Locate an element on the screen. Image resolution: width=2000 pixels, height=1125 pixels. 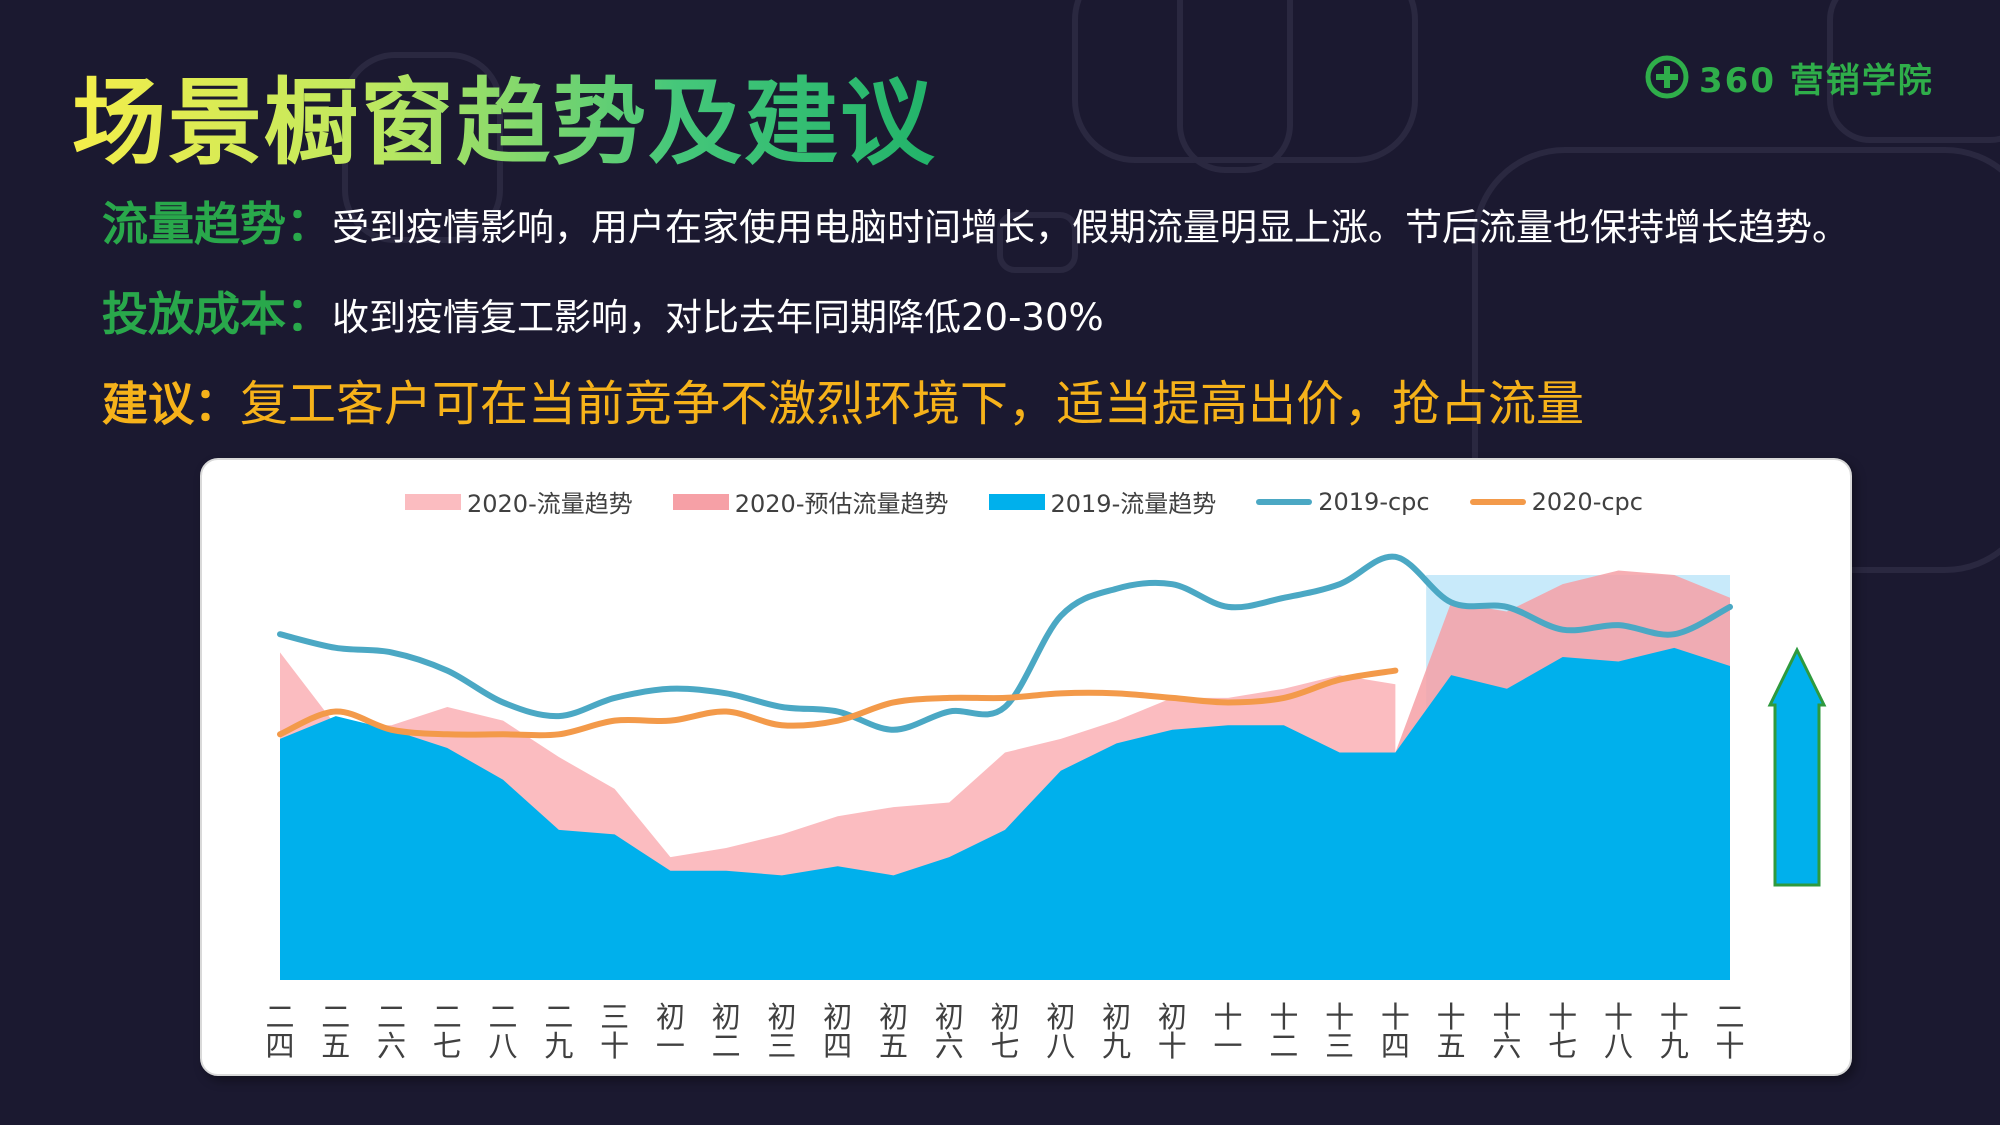
line-2019-cpc is located at coordinates (1005, 643).